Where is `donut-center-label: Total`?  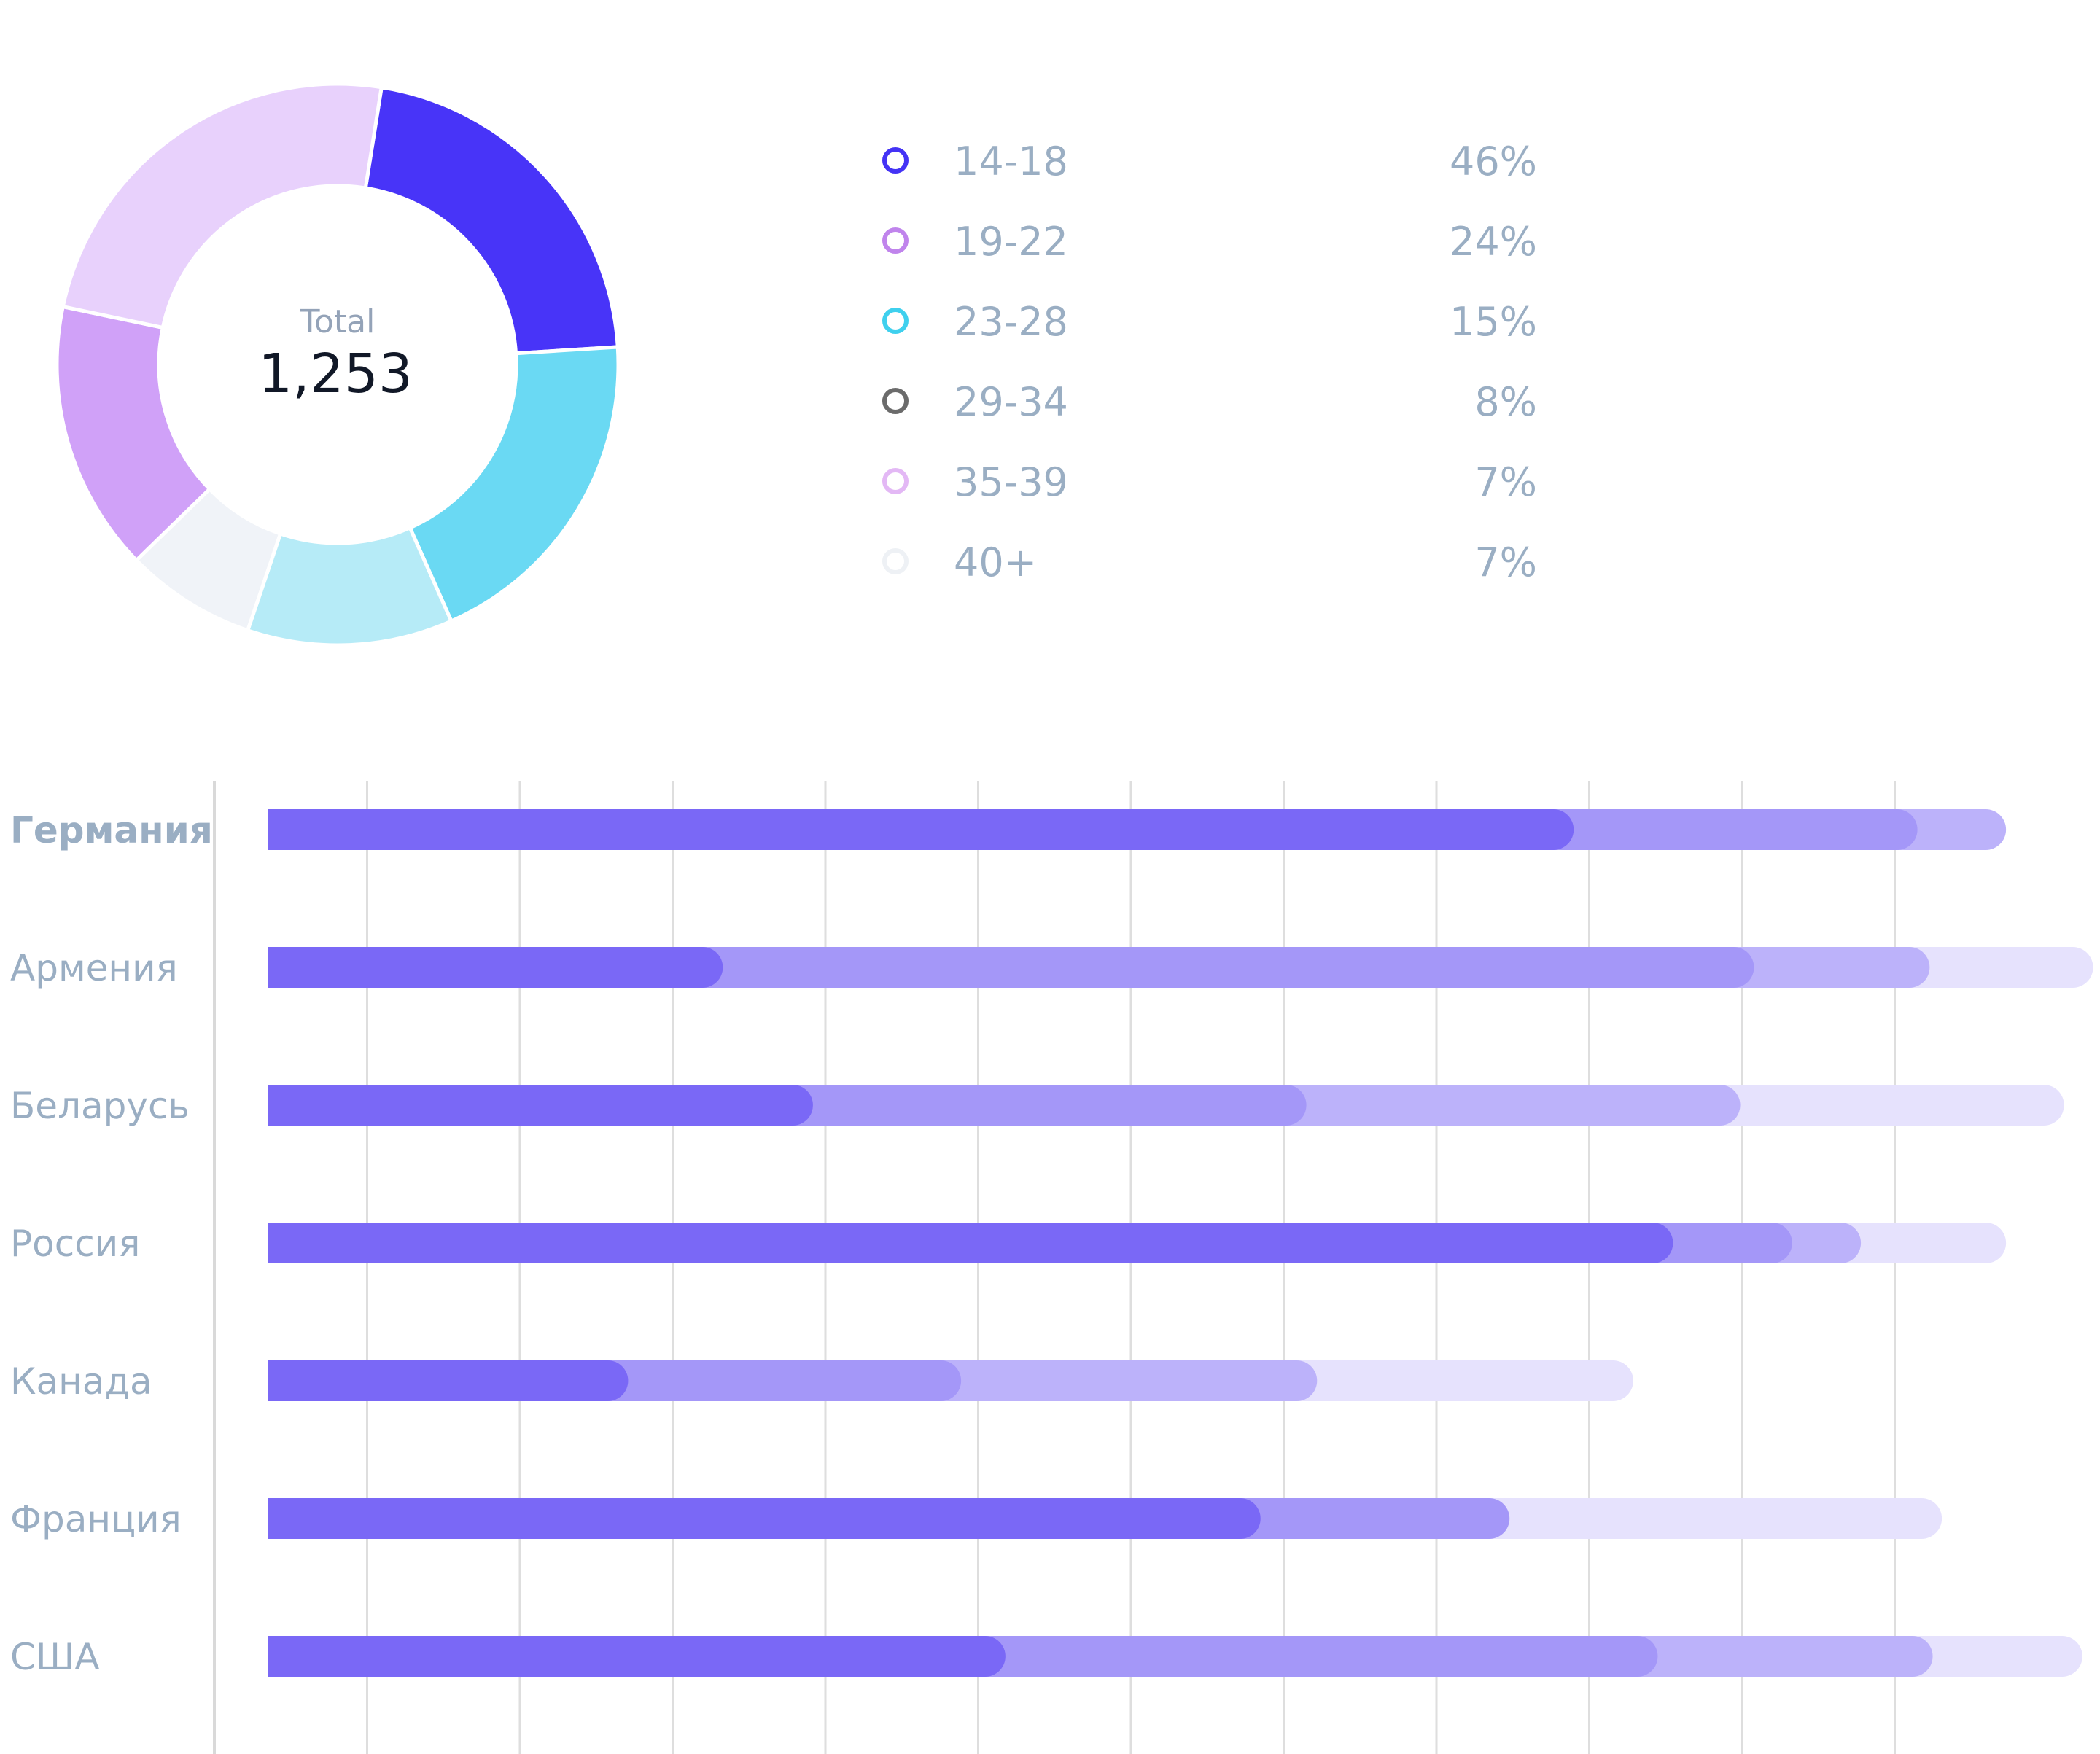
donut-center-label: Total is located at coordinates (338, 321).